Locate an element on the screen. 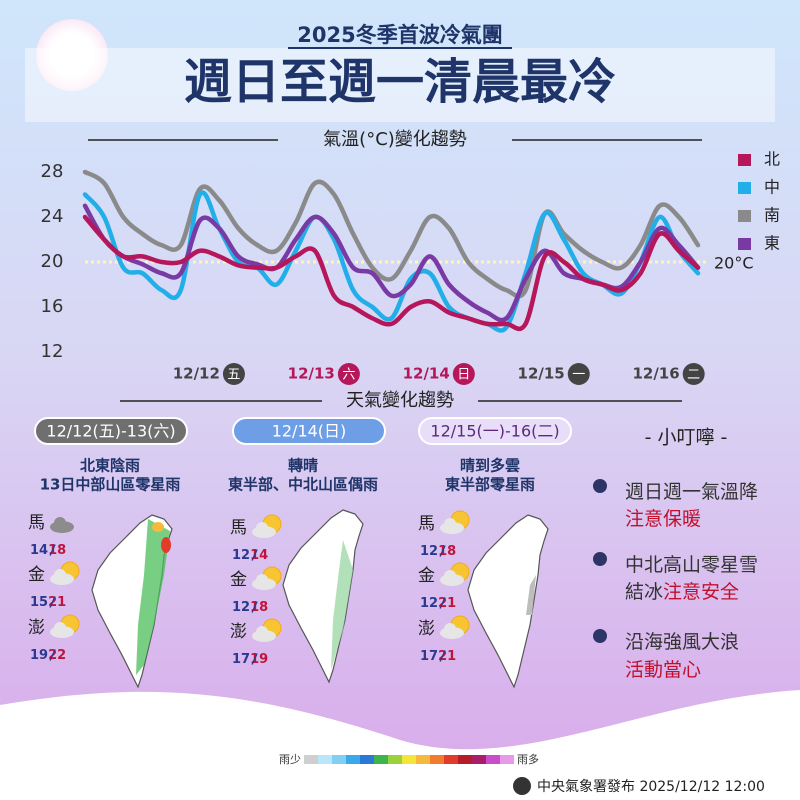  tip-text: 活動當心 is located at coordinates (663, 670).